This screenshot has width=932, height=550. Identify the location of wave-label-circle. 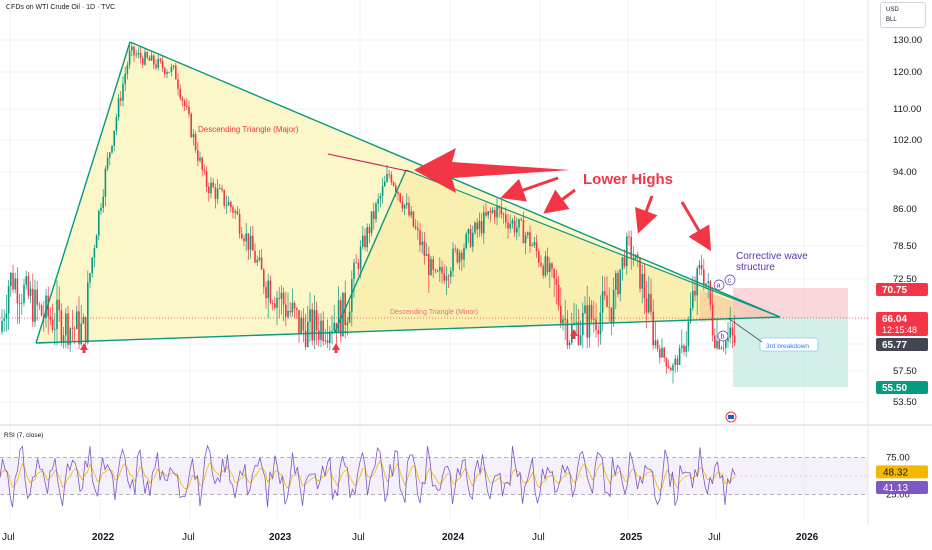
(723, 336).